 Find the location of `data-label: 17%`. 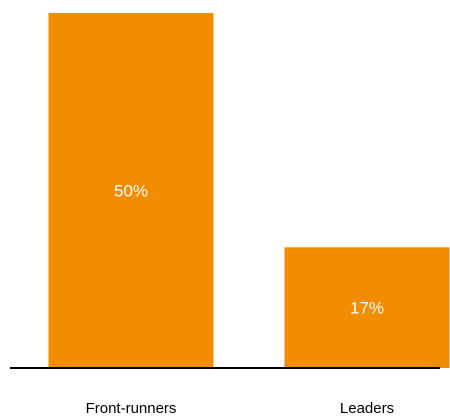

data-label: 17% is located at coordinates (367, 308).